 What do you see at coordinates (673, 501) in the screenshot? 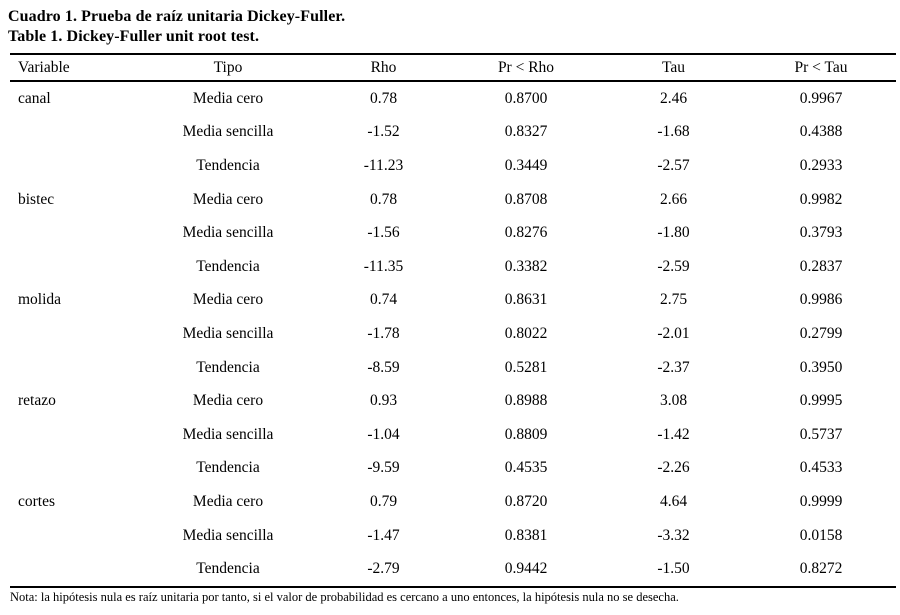
I see `value-cell: 4.64` at bounding box center [673, 501].